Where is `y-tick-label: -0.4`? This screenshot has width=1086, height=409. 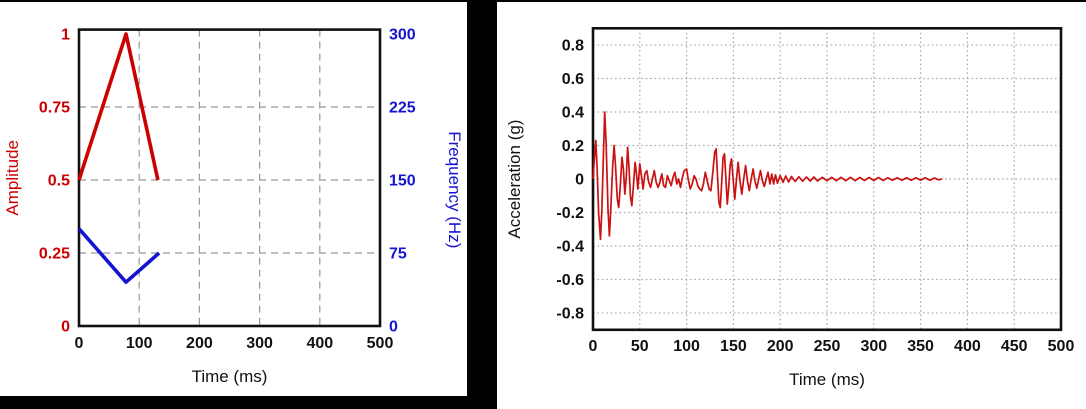
y-tick-label: -0.4 is located at coordinates (570, 246).